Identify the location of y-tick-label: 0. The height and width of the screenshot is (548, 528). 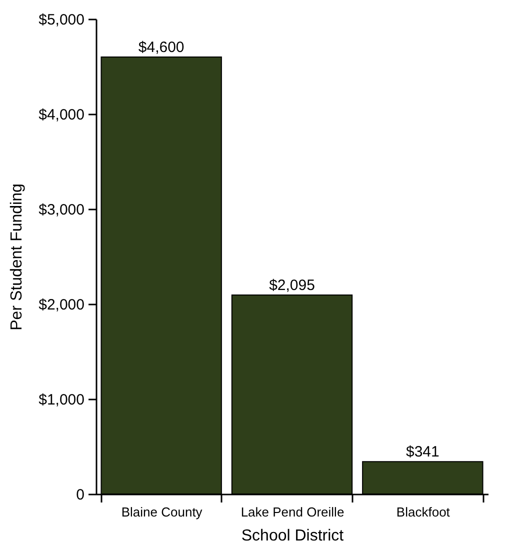
(80, 495).